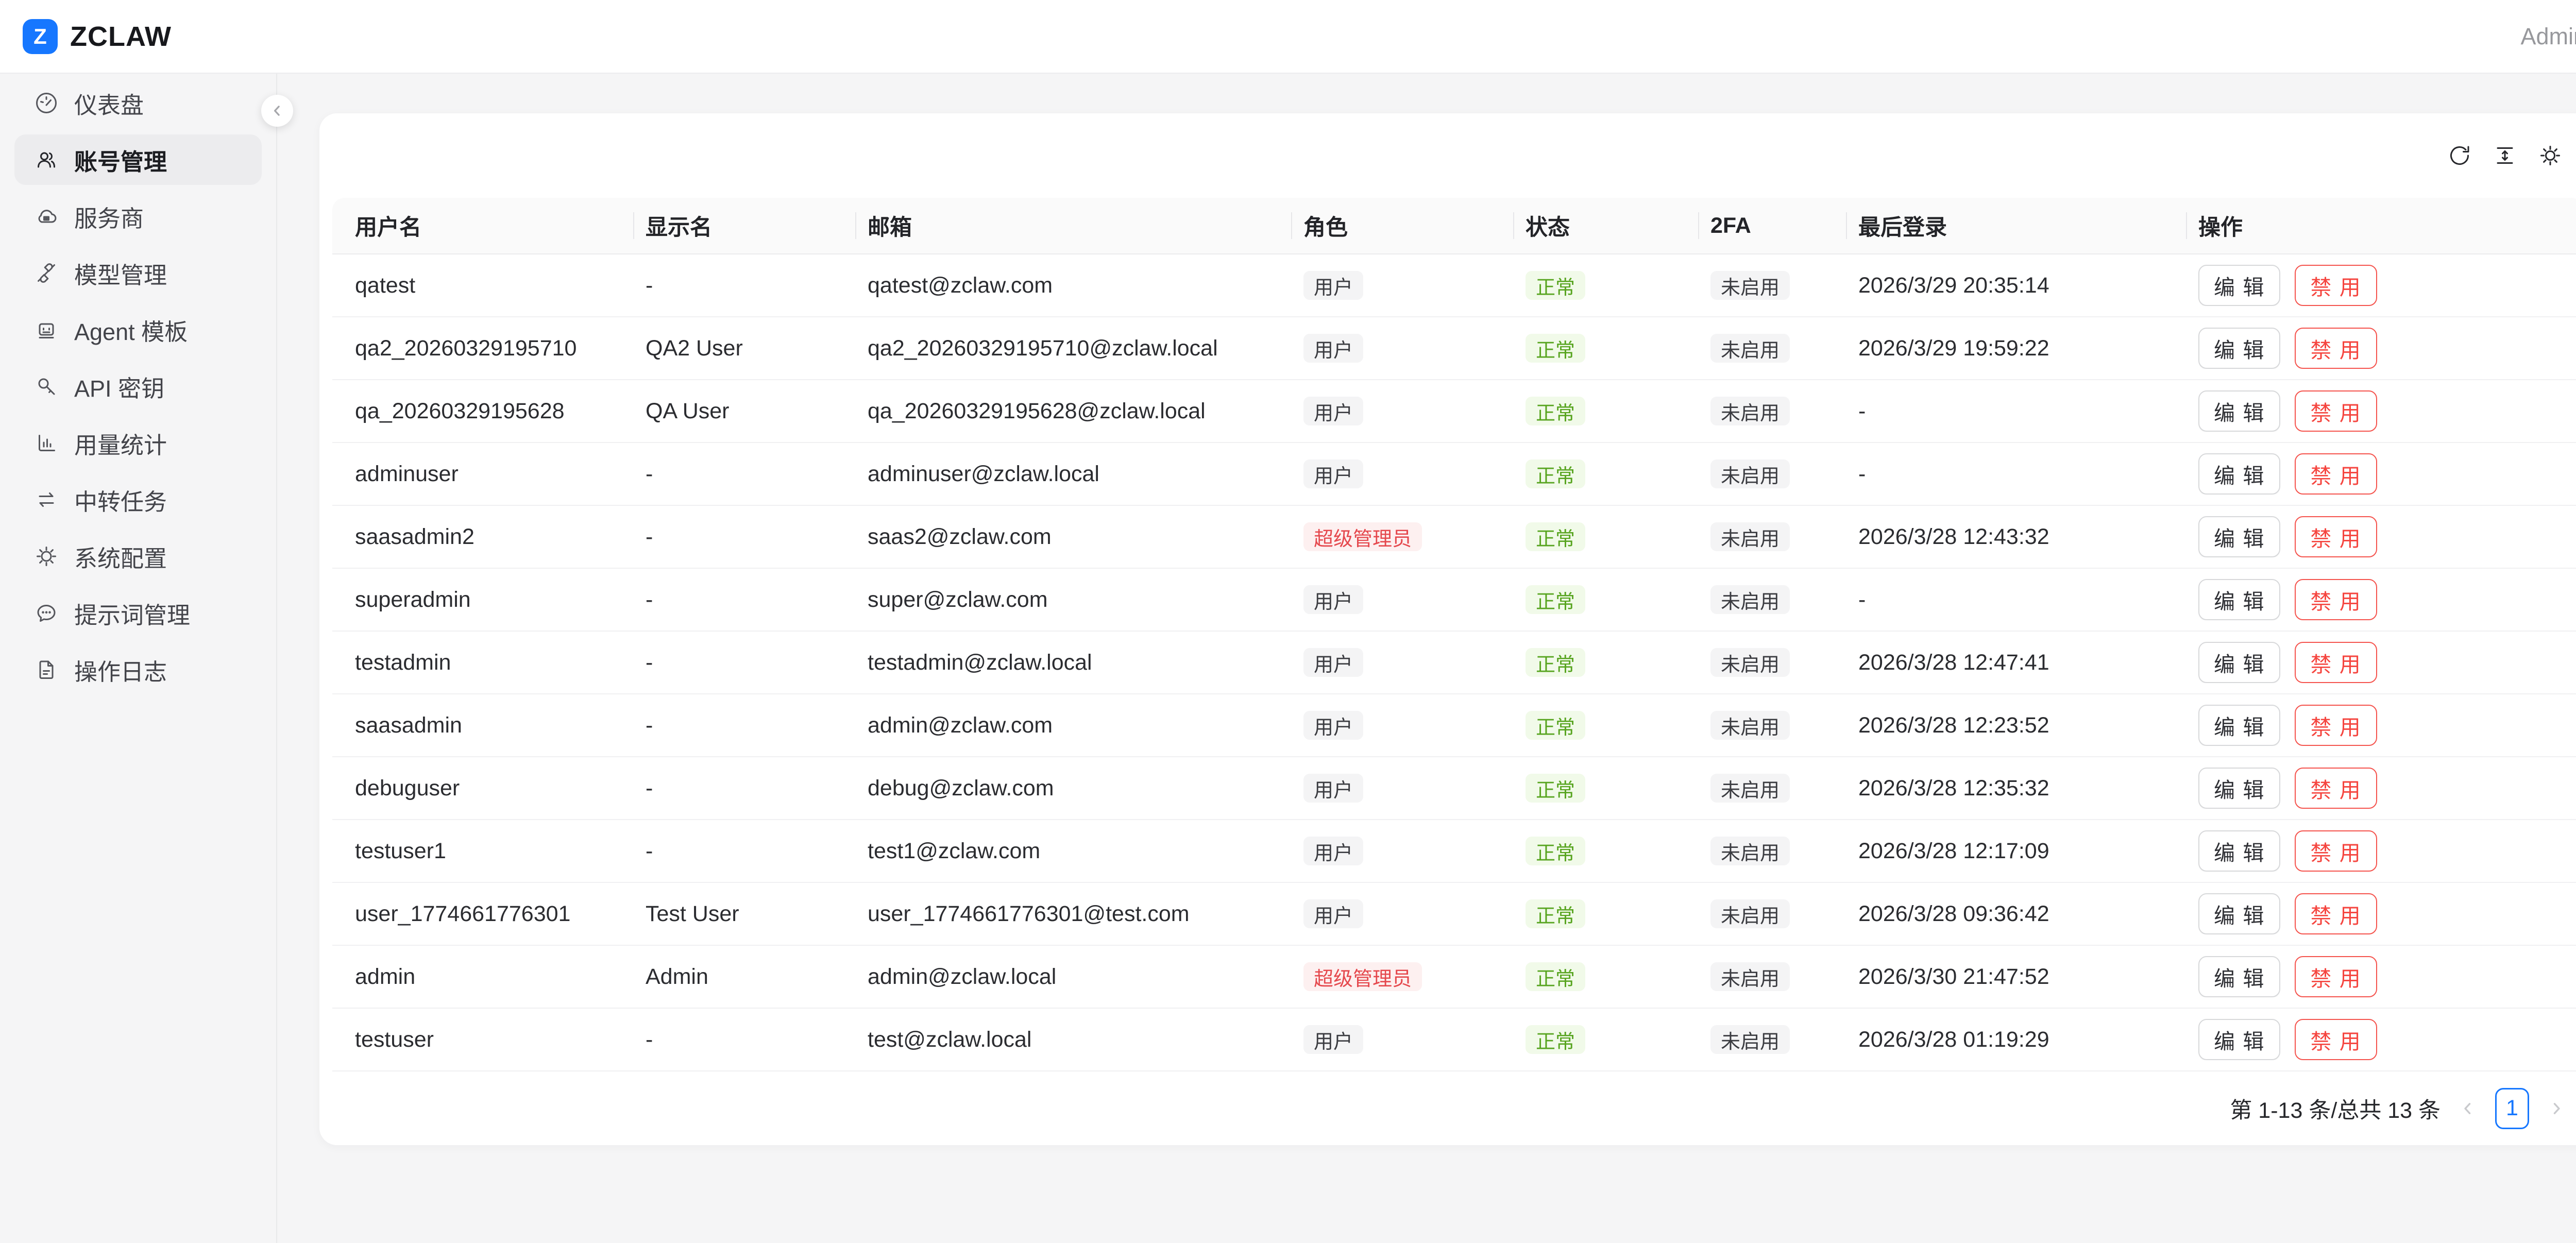  Describe the element at coordinates (1043, 348) in the screenshot. I see `cell-email: qa2_20260329195710@zclaw.local` at that location.